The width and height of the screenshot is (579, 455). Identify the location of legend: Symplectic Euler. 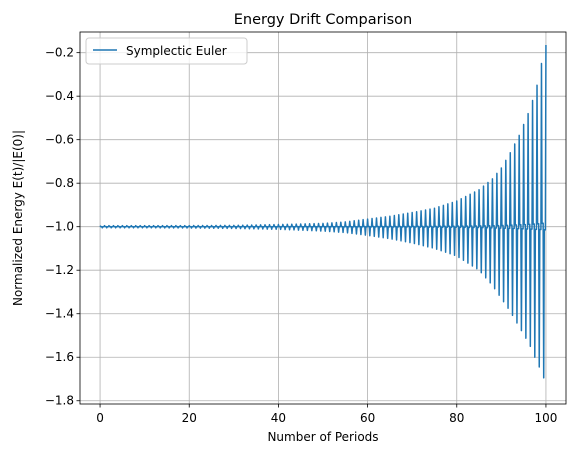
(166, 51).